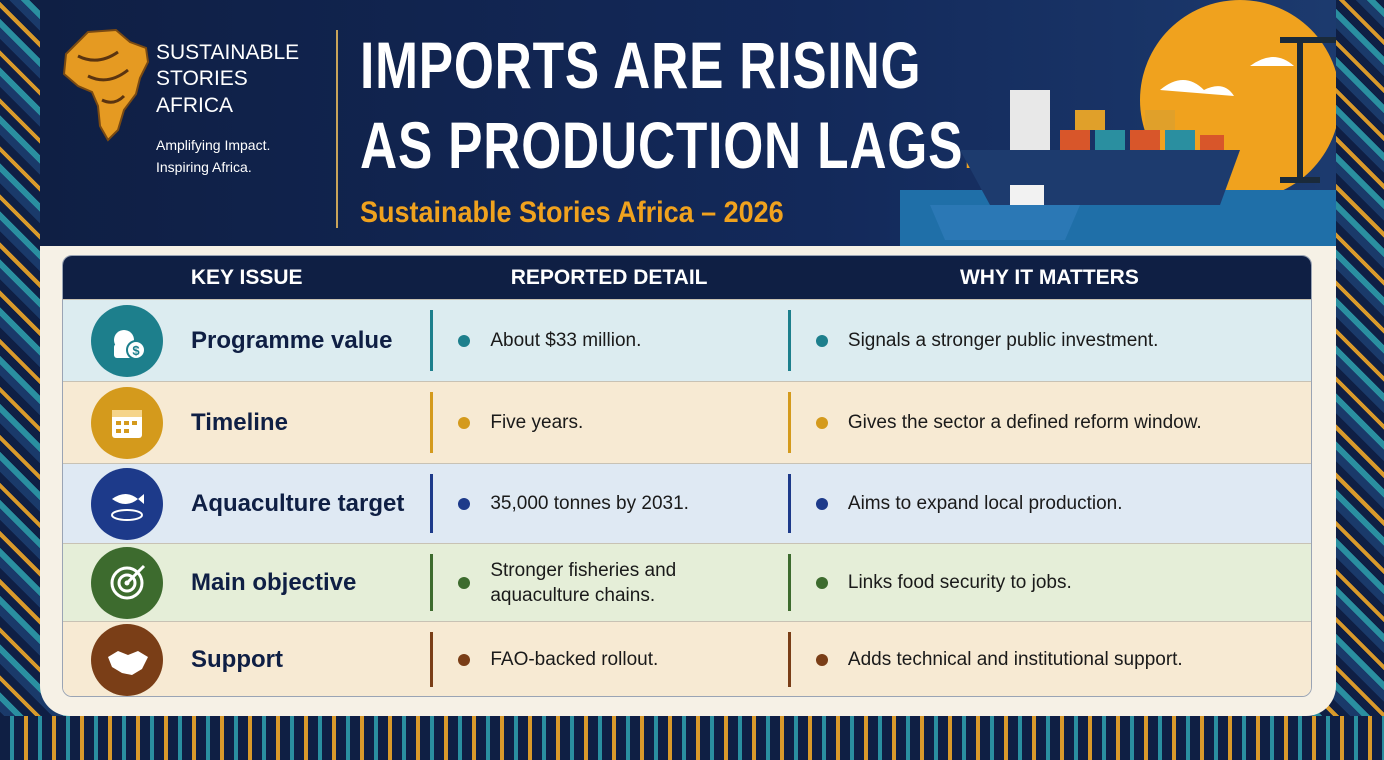 The height and width of the screenshot is (760, 1384). I want to click on issue-cell: $ Programme value, so click(246, 340).